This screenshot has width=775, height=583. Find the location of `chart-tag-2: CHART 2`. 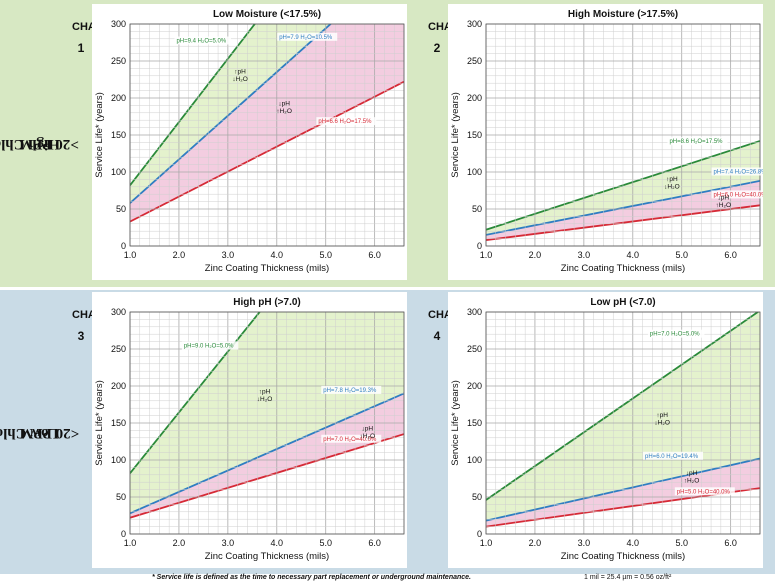

chart-tag-2: CHART 2 is located at coordinates (447, 38).